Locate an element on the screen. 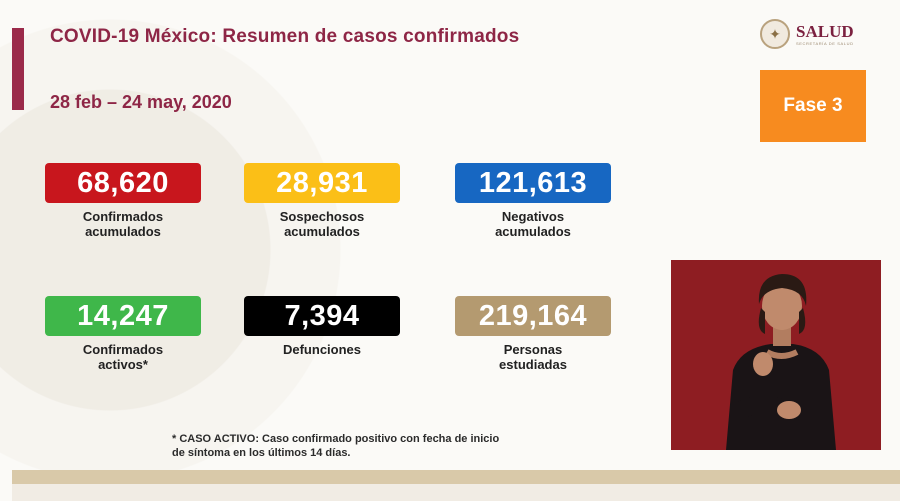 The height and width of the screenshot is (501, 900). stat-value-box: 121,613 is located at coordinates (533, 183).